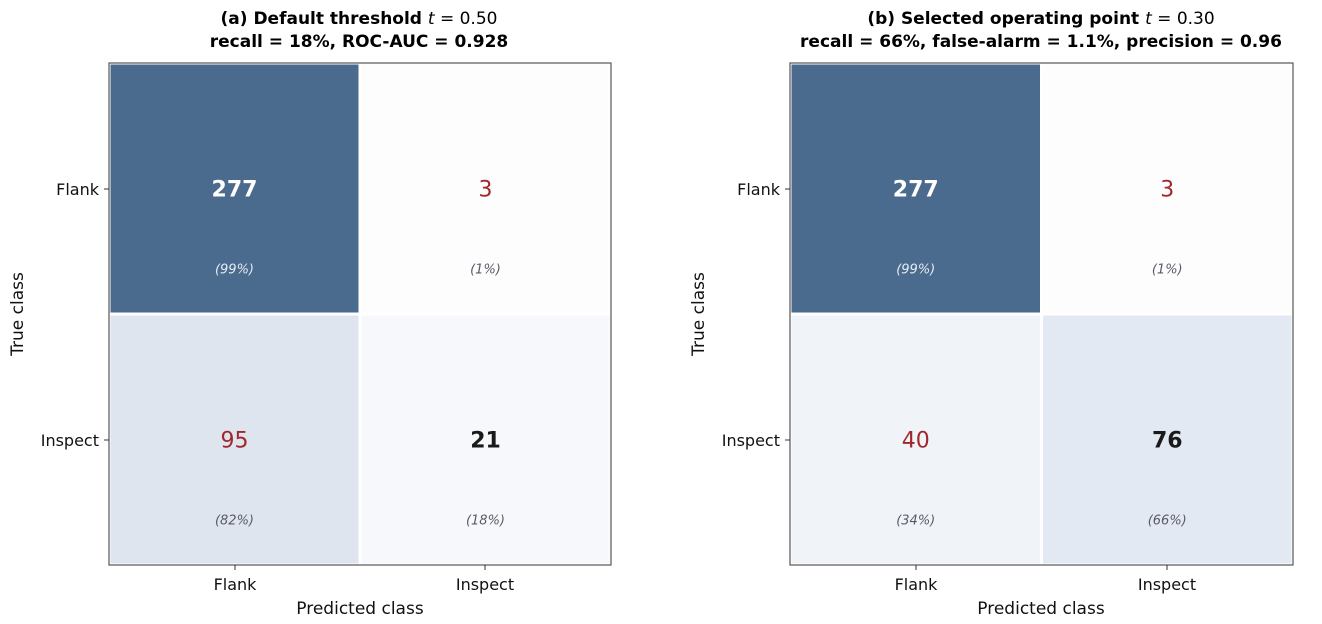  Describe the element at coordinates (1167, 270) in the screenshot. I see `panel-b-percent-0-1: (1%)` at that location.